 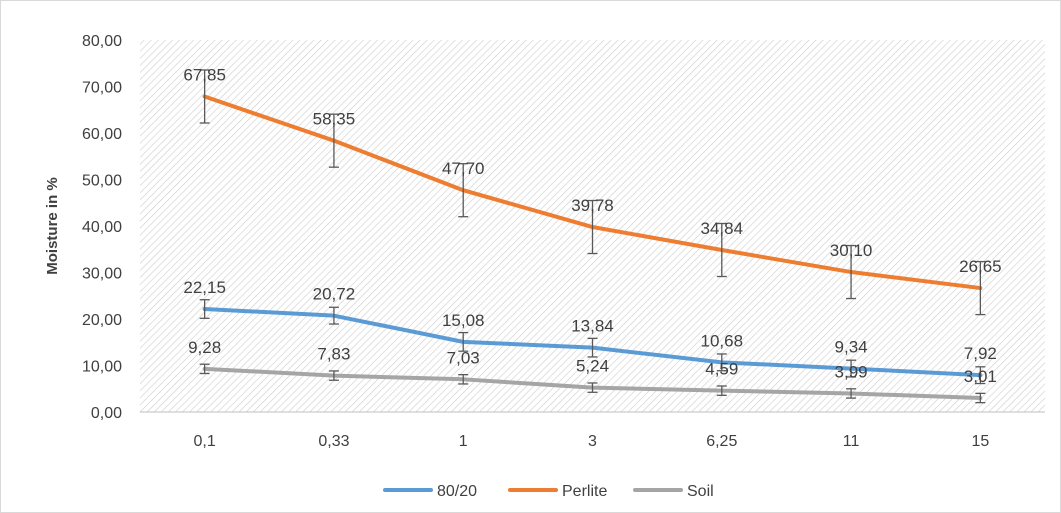 What do you see at coordinates (106, 413) in the screenshot?
I see `y-tick-label: 0,00` at bounding box center [106, 413].